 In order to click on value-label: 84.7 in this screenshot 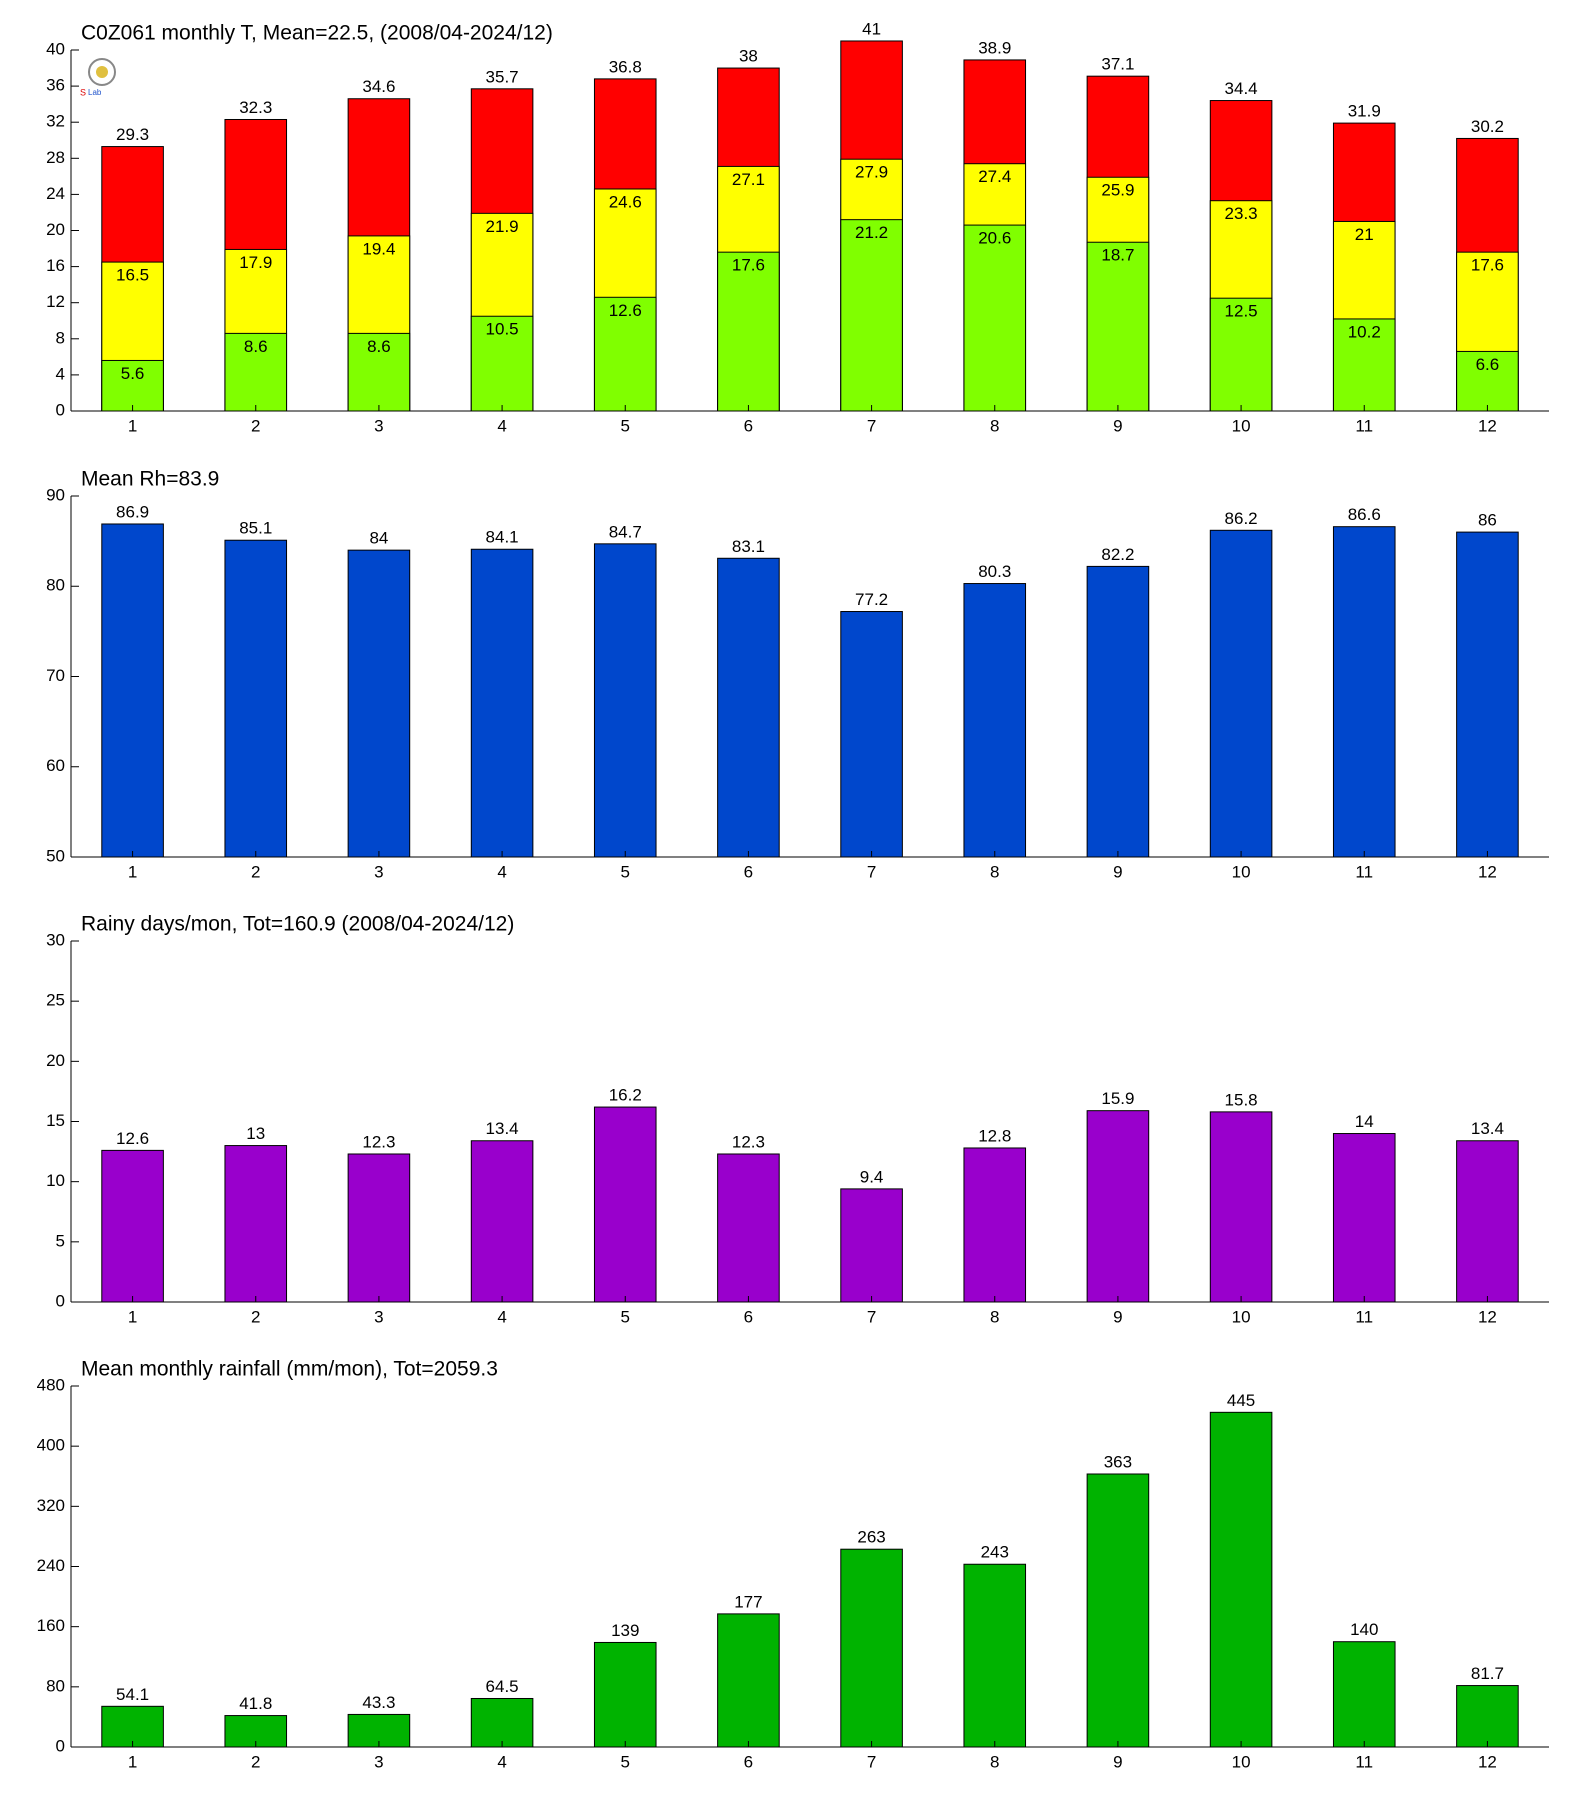, I will do `click(625, 531)`.